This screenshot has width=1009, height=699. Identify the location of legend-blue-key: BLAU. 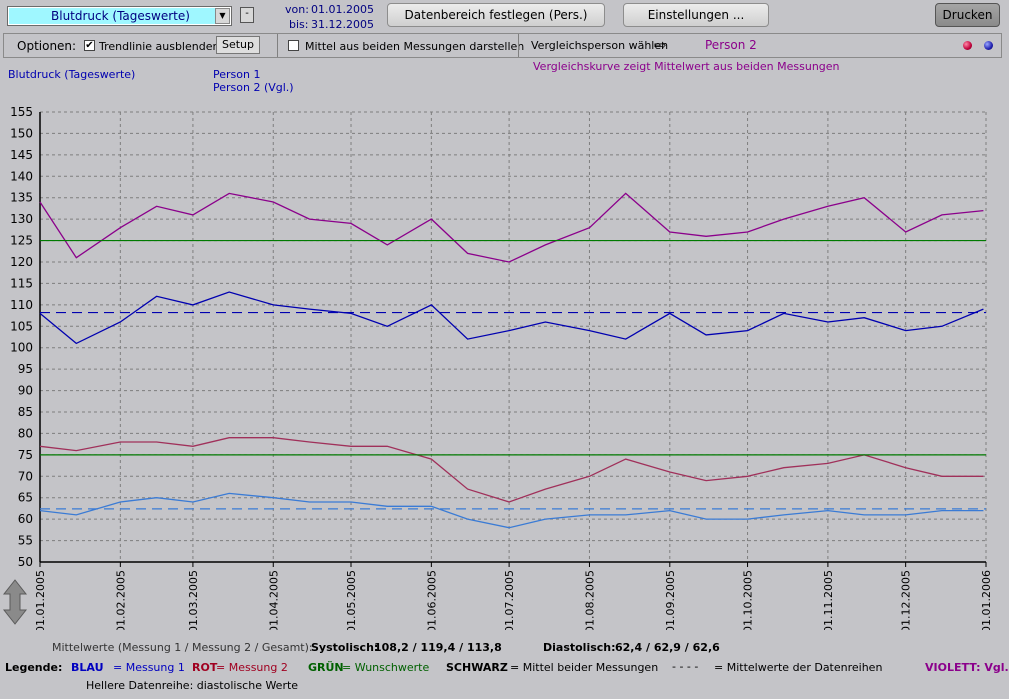
(87, 667).